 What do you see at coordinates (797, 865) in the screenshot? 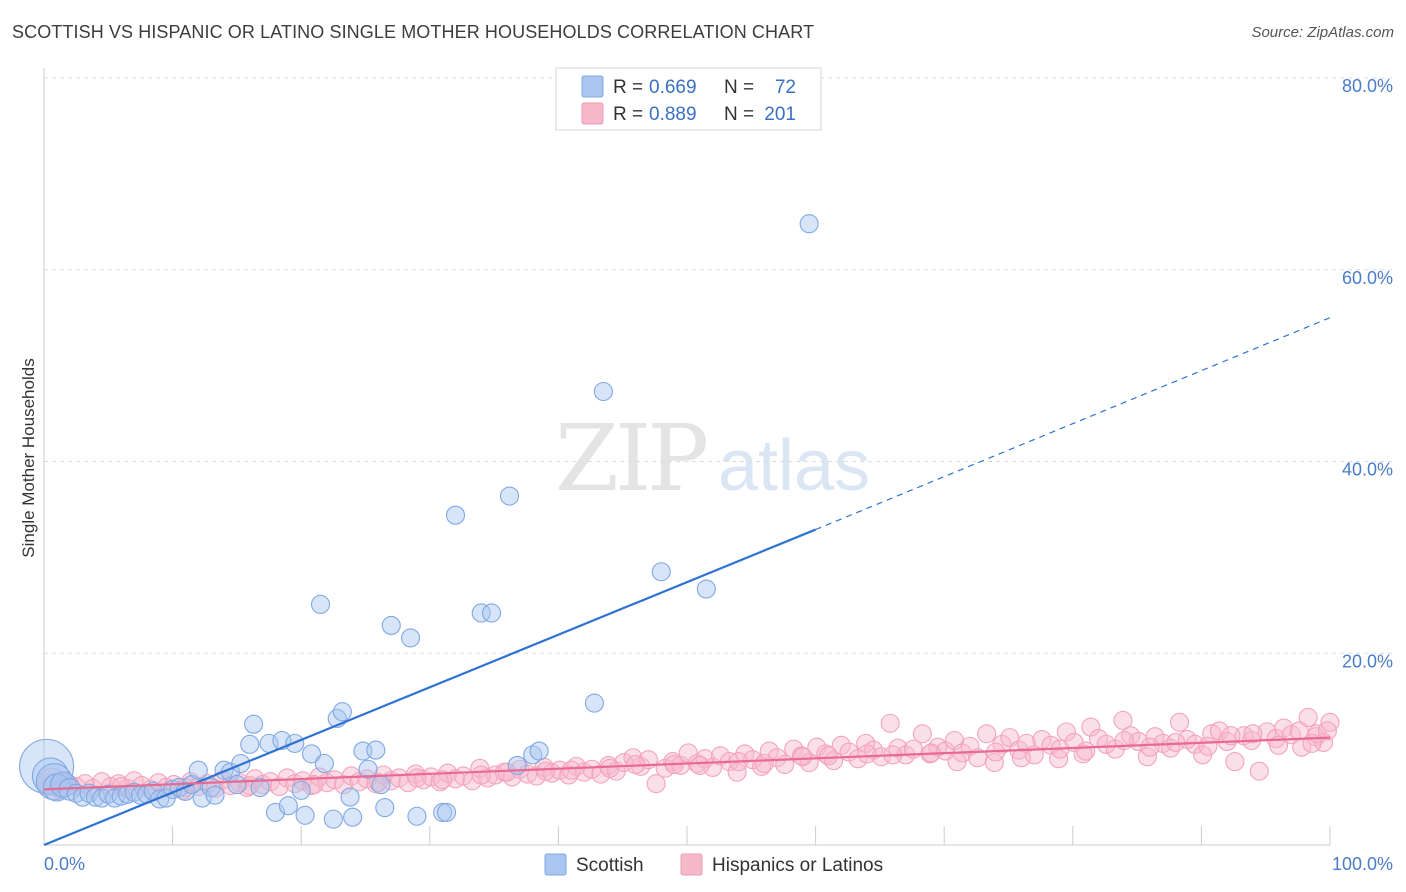
I see `bottom-legend-label-hispanic: Hispanics or Latinos` at bounding box center [797, 865].